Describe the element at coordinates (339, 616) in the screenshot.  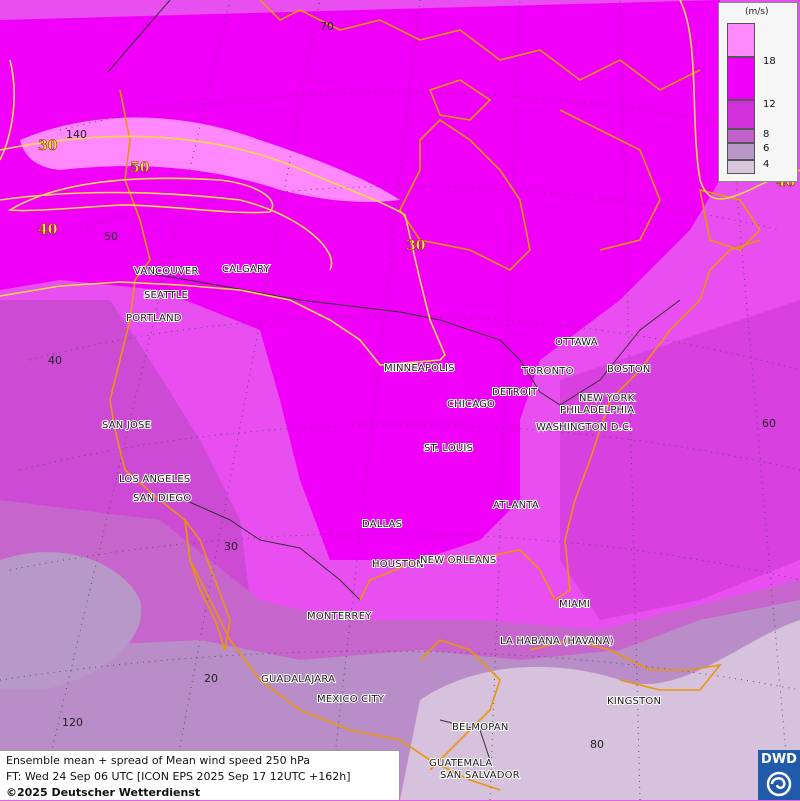
I see `city-monterrey: MONTERREY` at that location.